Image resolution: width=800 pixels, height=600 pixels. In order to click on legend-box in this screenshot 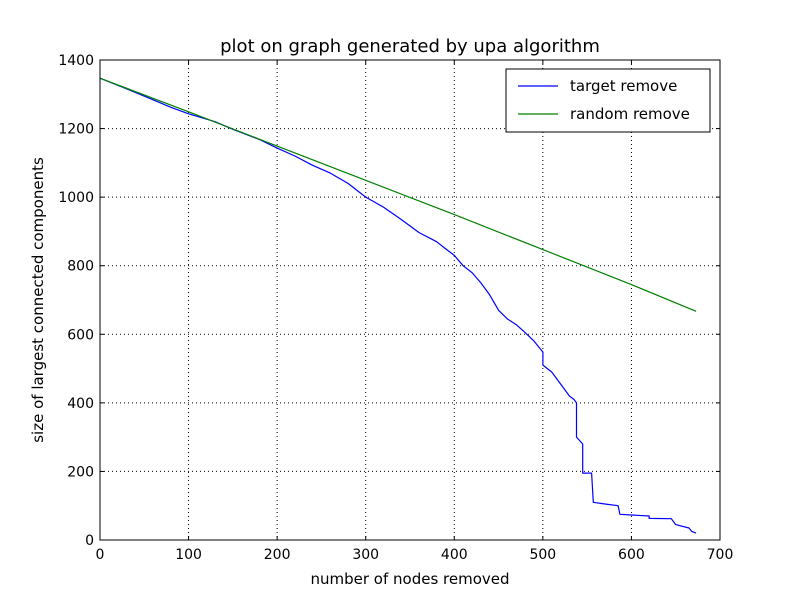, I will do `click(608, 100)`.